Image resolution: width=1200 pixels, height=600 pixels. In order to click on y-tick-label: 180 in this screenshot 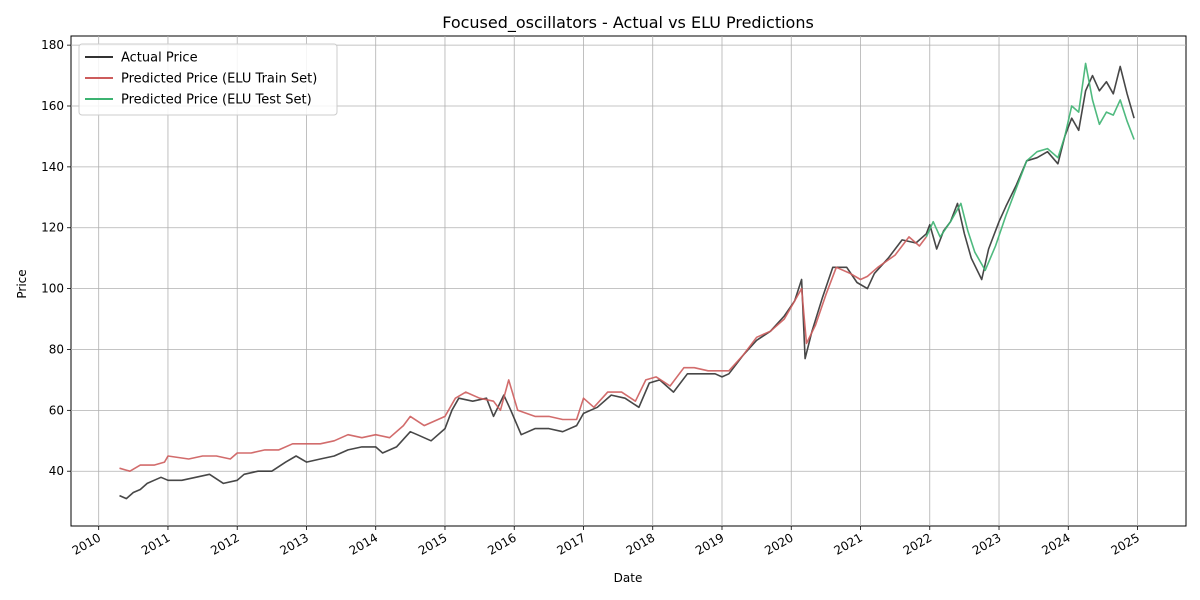, I will do `click(52, 45)`.